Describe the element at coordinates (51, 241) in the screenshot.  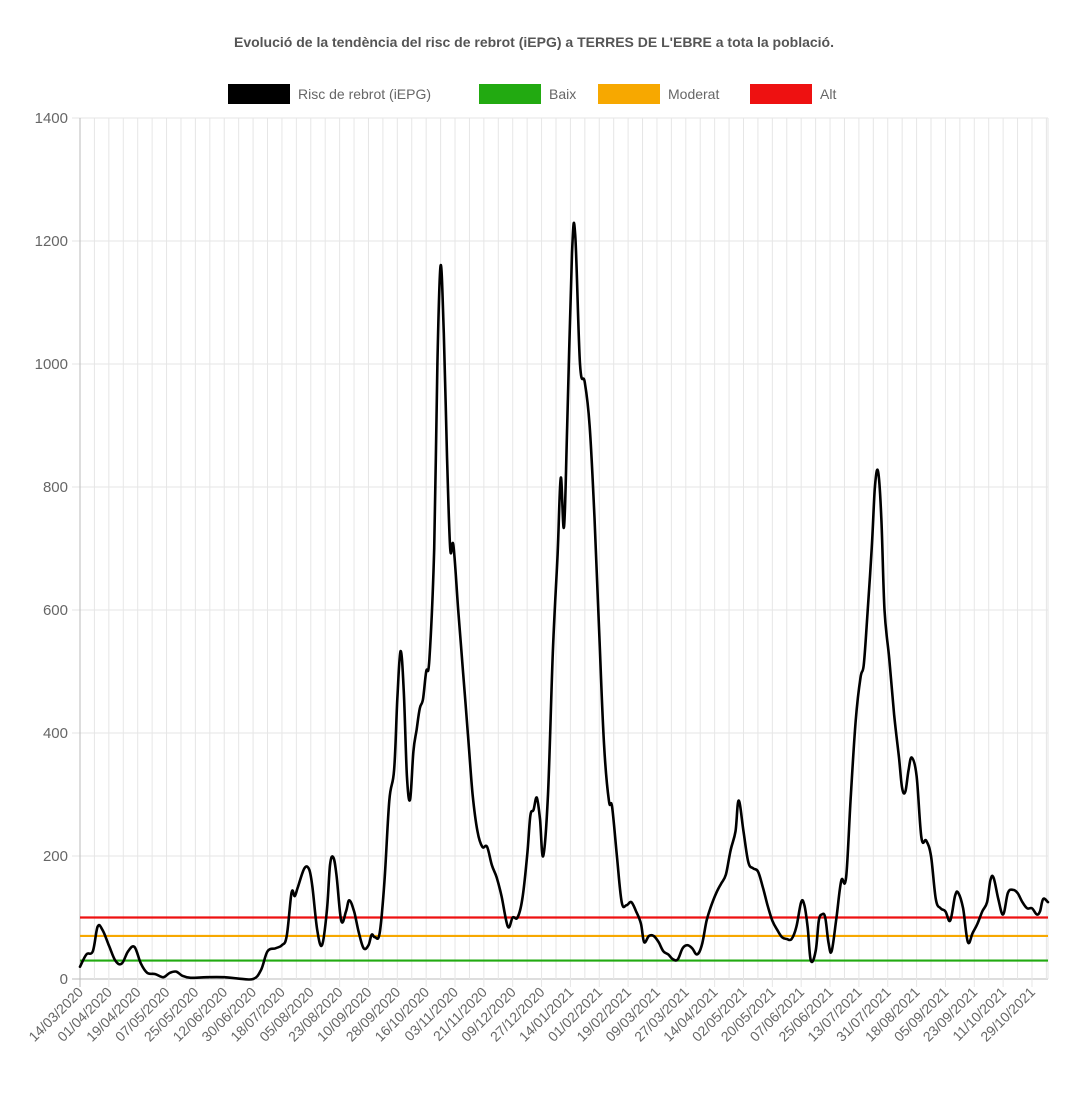
I see `y-tick-label: 1200` at that location.